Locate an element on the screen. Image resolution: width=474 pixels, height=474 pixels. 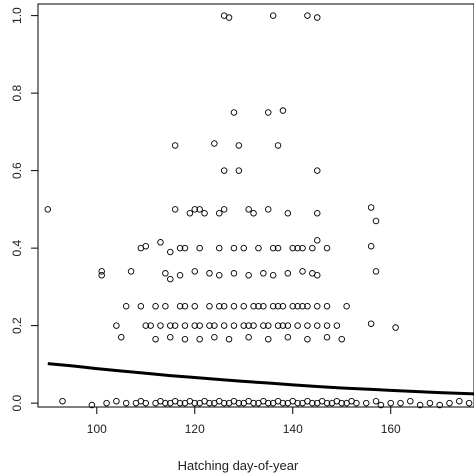
y-tick-label: 0.8 is located at coordinates (17, 92).